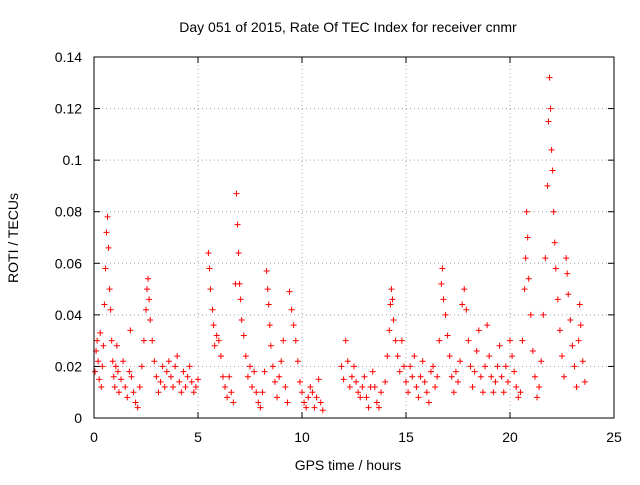 Image resolution: width=640 pixels, height=485 pixels. Describe the element at coordinates (13, 238) in the screenshot. I see `y-axis-label: ROTI / TECUs` at that location.